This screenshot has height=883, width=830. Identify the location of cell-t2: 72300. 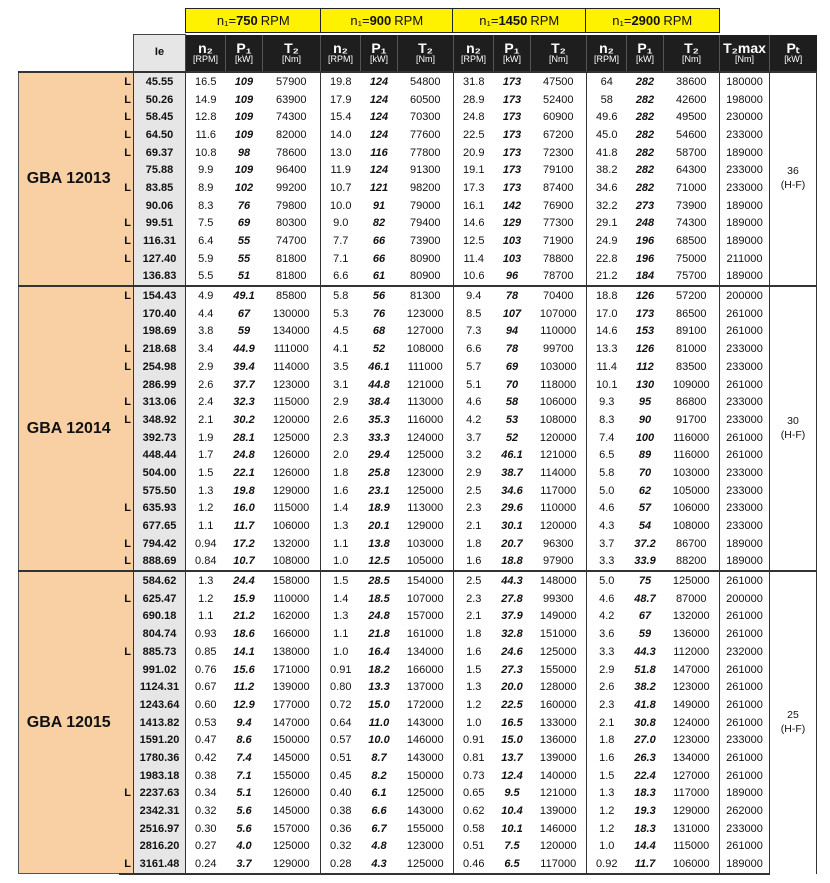
(558, 152).